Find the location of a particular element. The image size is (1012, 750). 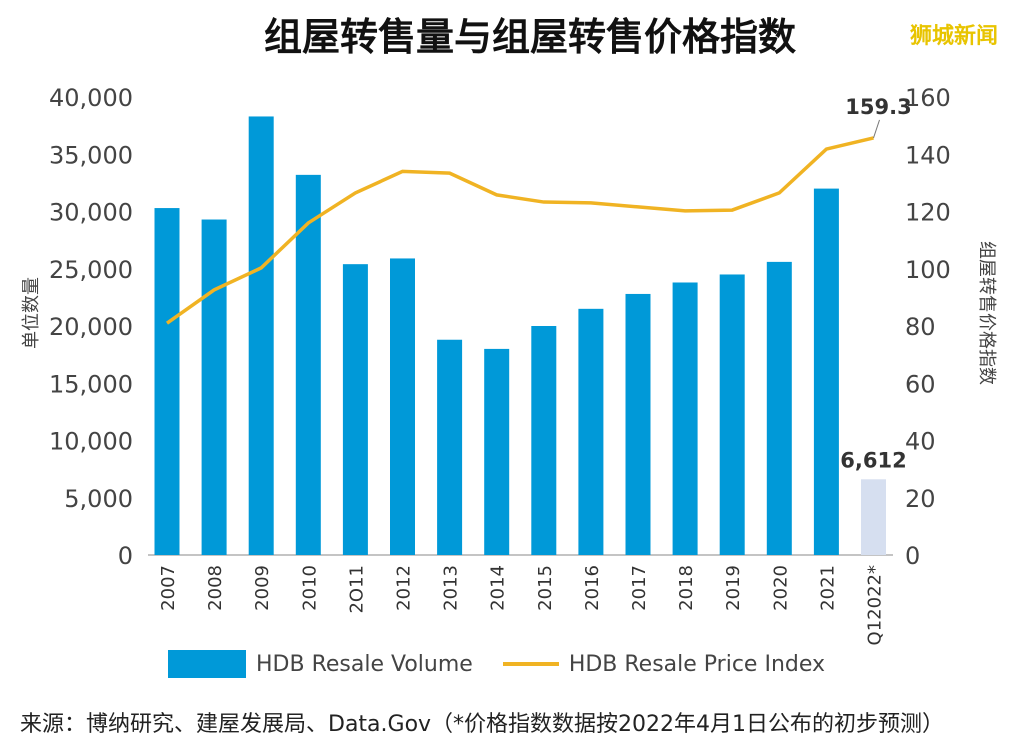

y2-tick-label: 80 is located at coordinates (920, 327).